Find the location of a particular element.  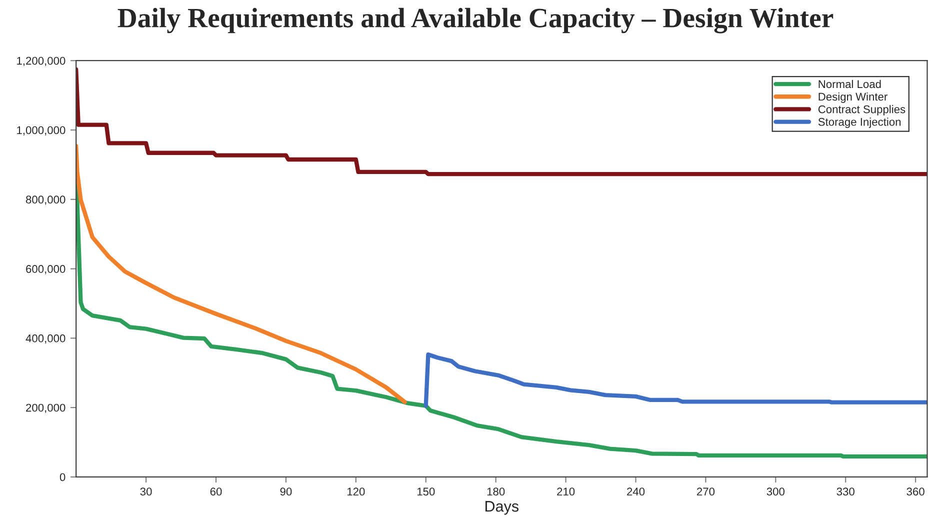

x-tick-label: 210 is located at coordinates (566, 492).